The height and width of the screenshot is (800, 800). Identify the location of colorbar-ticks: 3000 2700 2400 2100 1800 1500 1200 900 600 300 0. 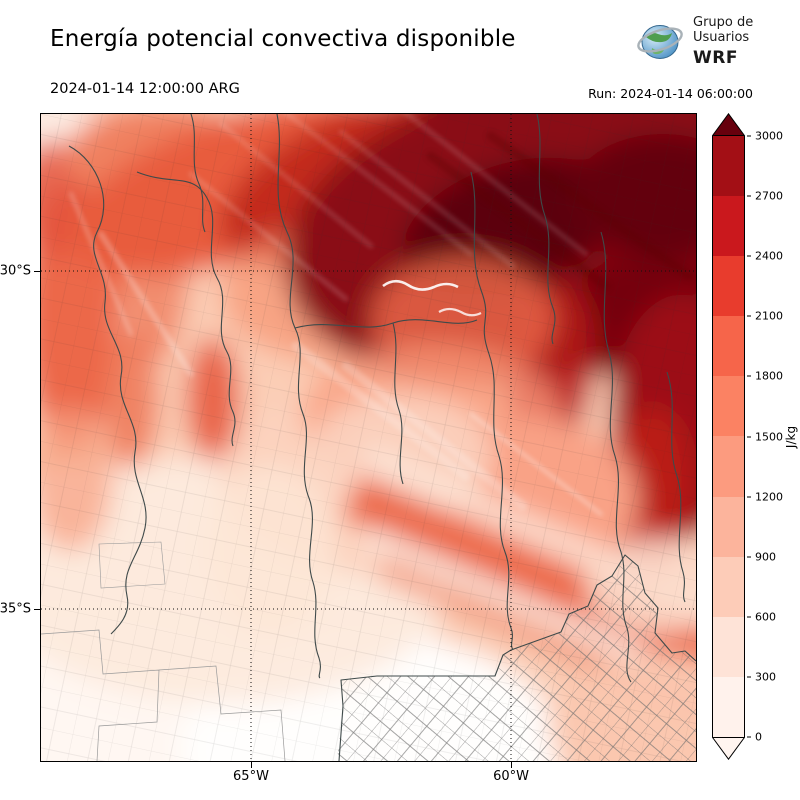
(771, 437).